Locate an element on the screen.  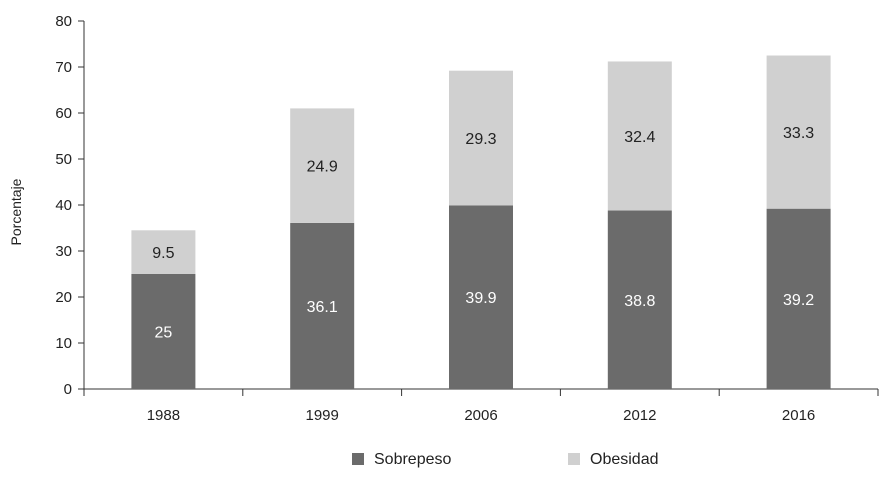
obesidad-value-label: 24.9 is located at coordinates (322, 167).